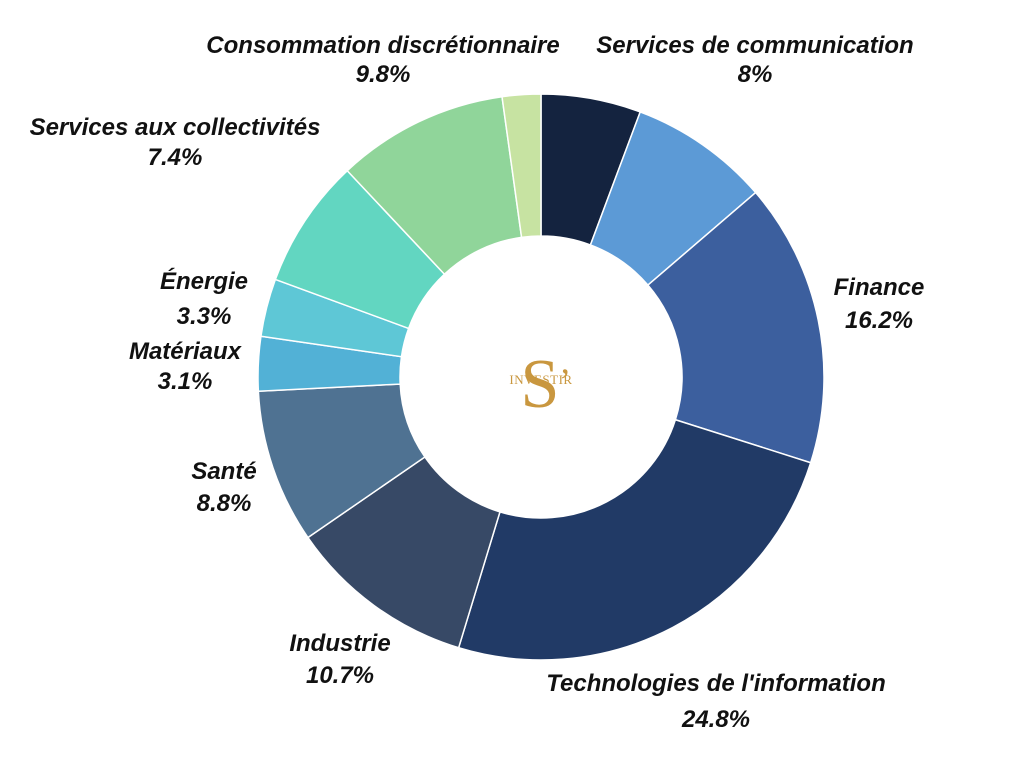 The height and width of the screenshot is (762, 1024). What do you see at coordinates (716, 683) in the screenshot?
I see `label-technologies-name: Technologies de l'information` at bounding box center [716, 683].